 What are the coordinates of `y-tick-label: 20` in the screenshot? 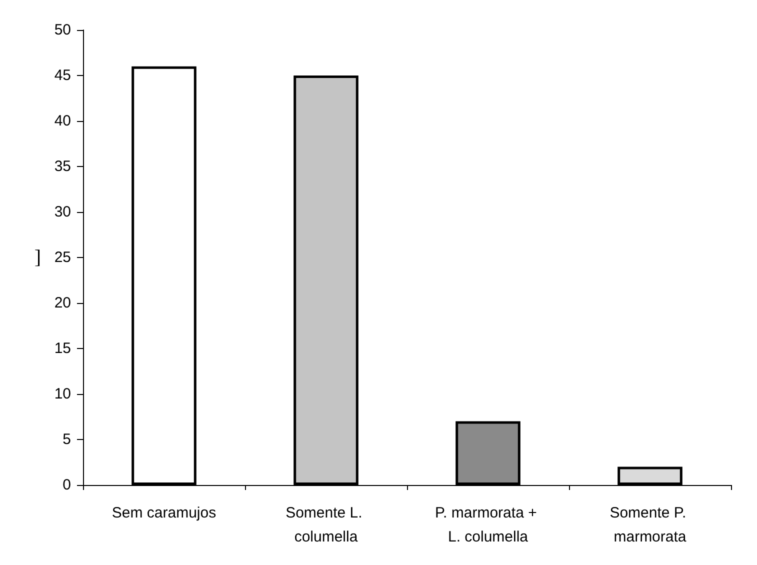 It's located at (62, 303).